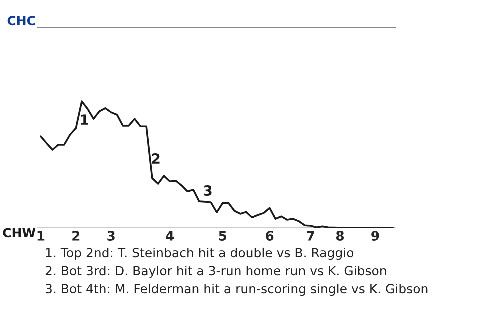 Image resolution: width=480 pixels, height=320 pixels. Describe the element at coordinates (84, 119) in the screenshot. I see `annotation: 1` at that location.